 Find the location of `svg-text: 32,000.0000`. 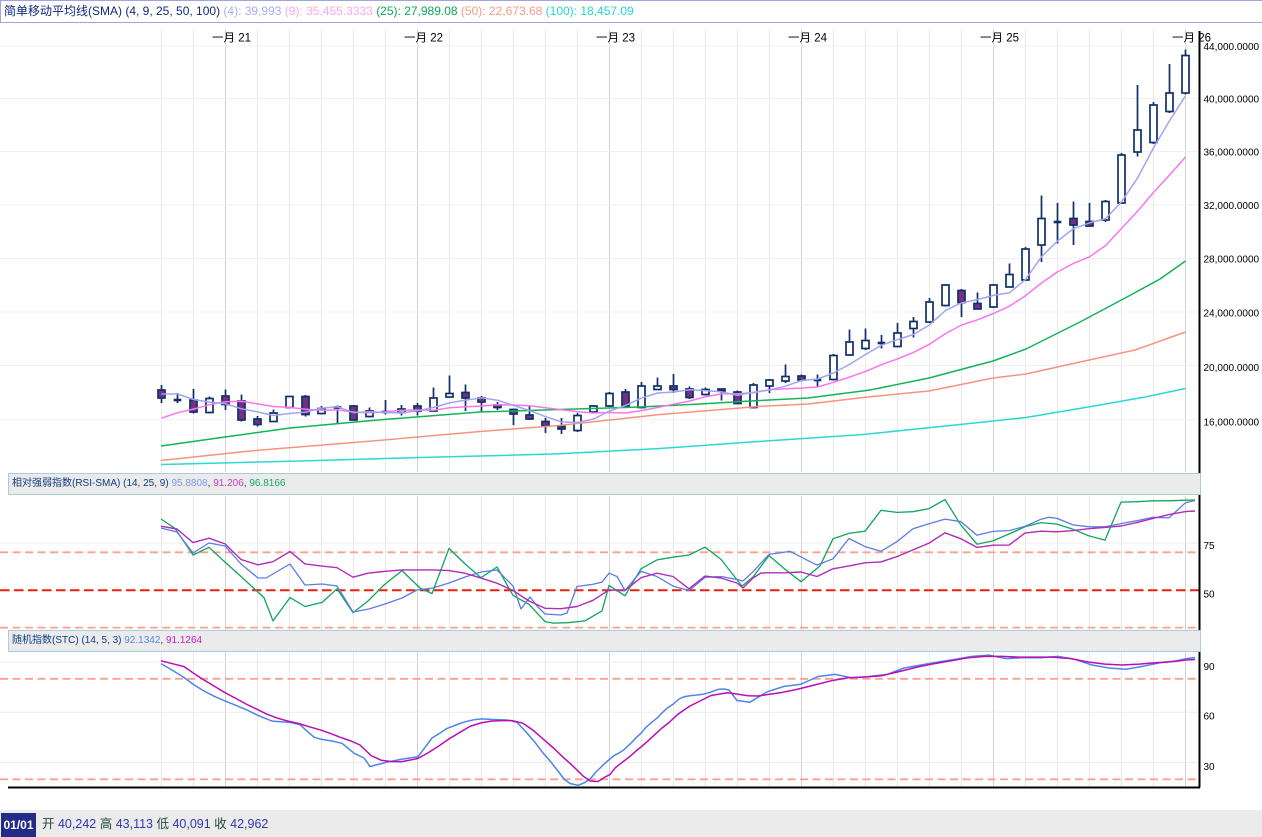

svg-text: 32,000.0000 is located at coordinates (1232, 206).